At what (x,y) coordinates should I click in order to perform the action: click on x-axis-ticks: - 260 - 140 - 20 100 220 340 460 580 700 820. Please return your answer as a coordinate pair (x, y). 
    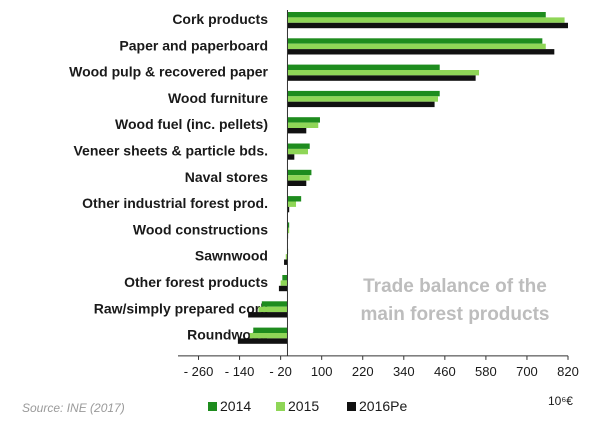
    Looking at the image, I should click on (381, 367).